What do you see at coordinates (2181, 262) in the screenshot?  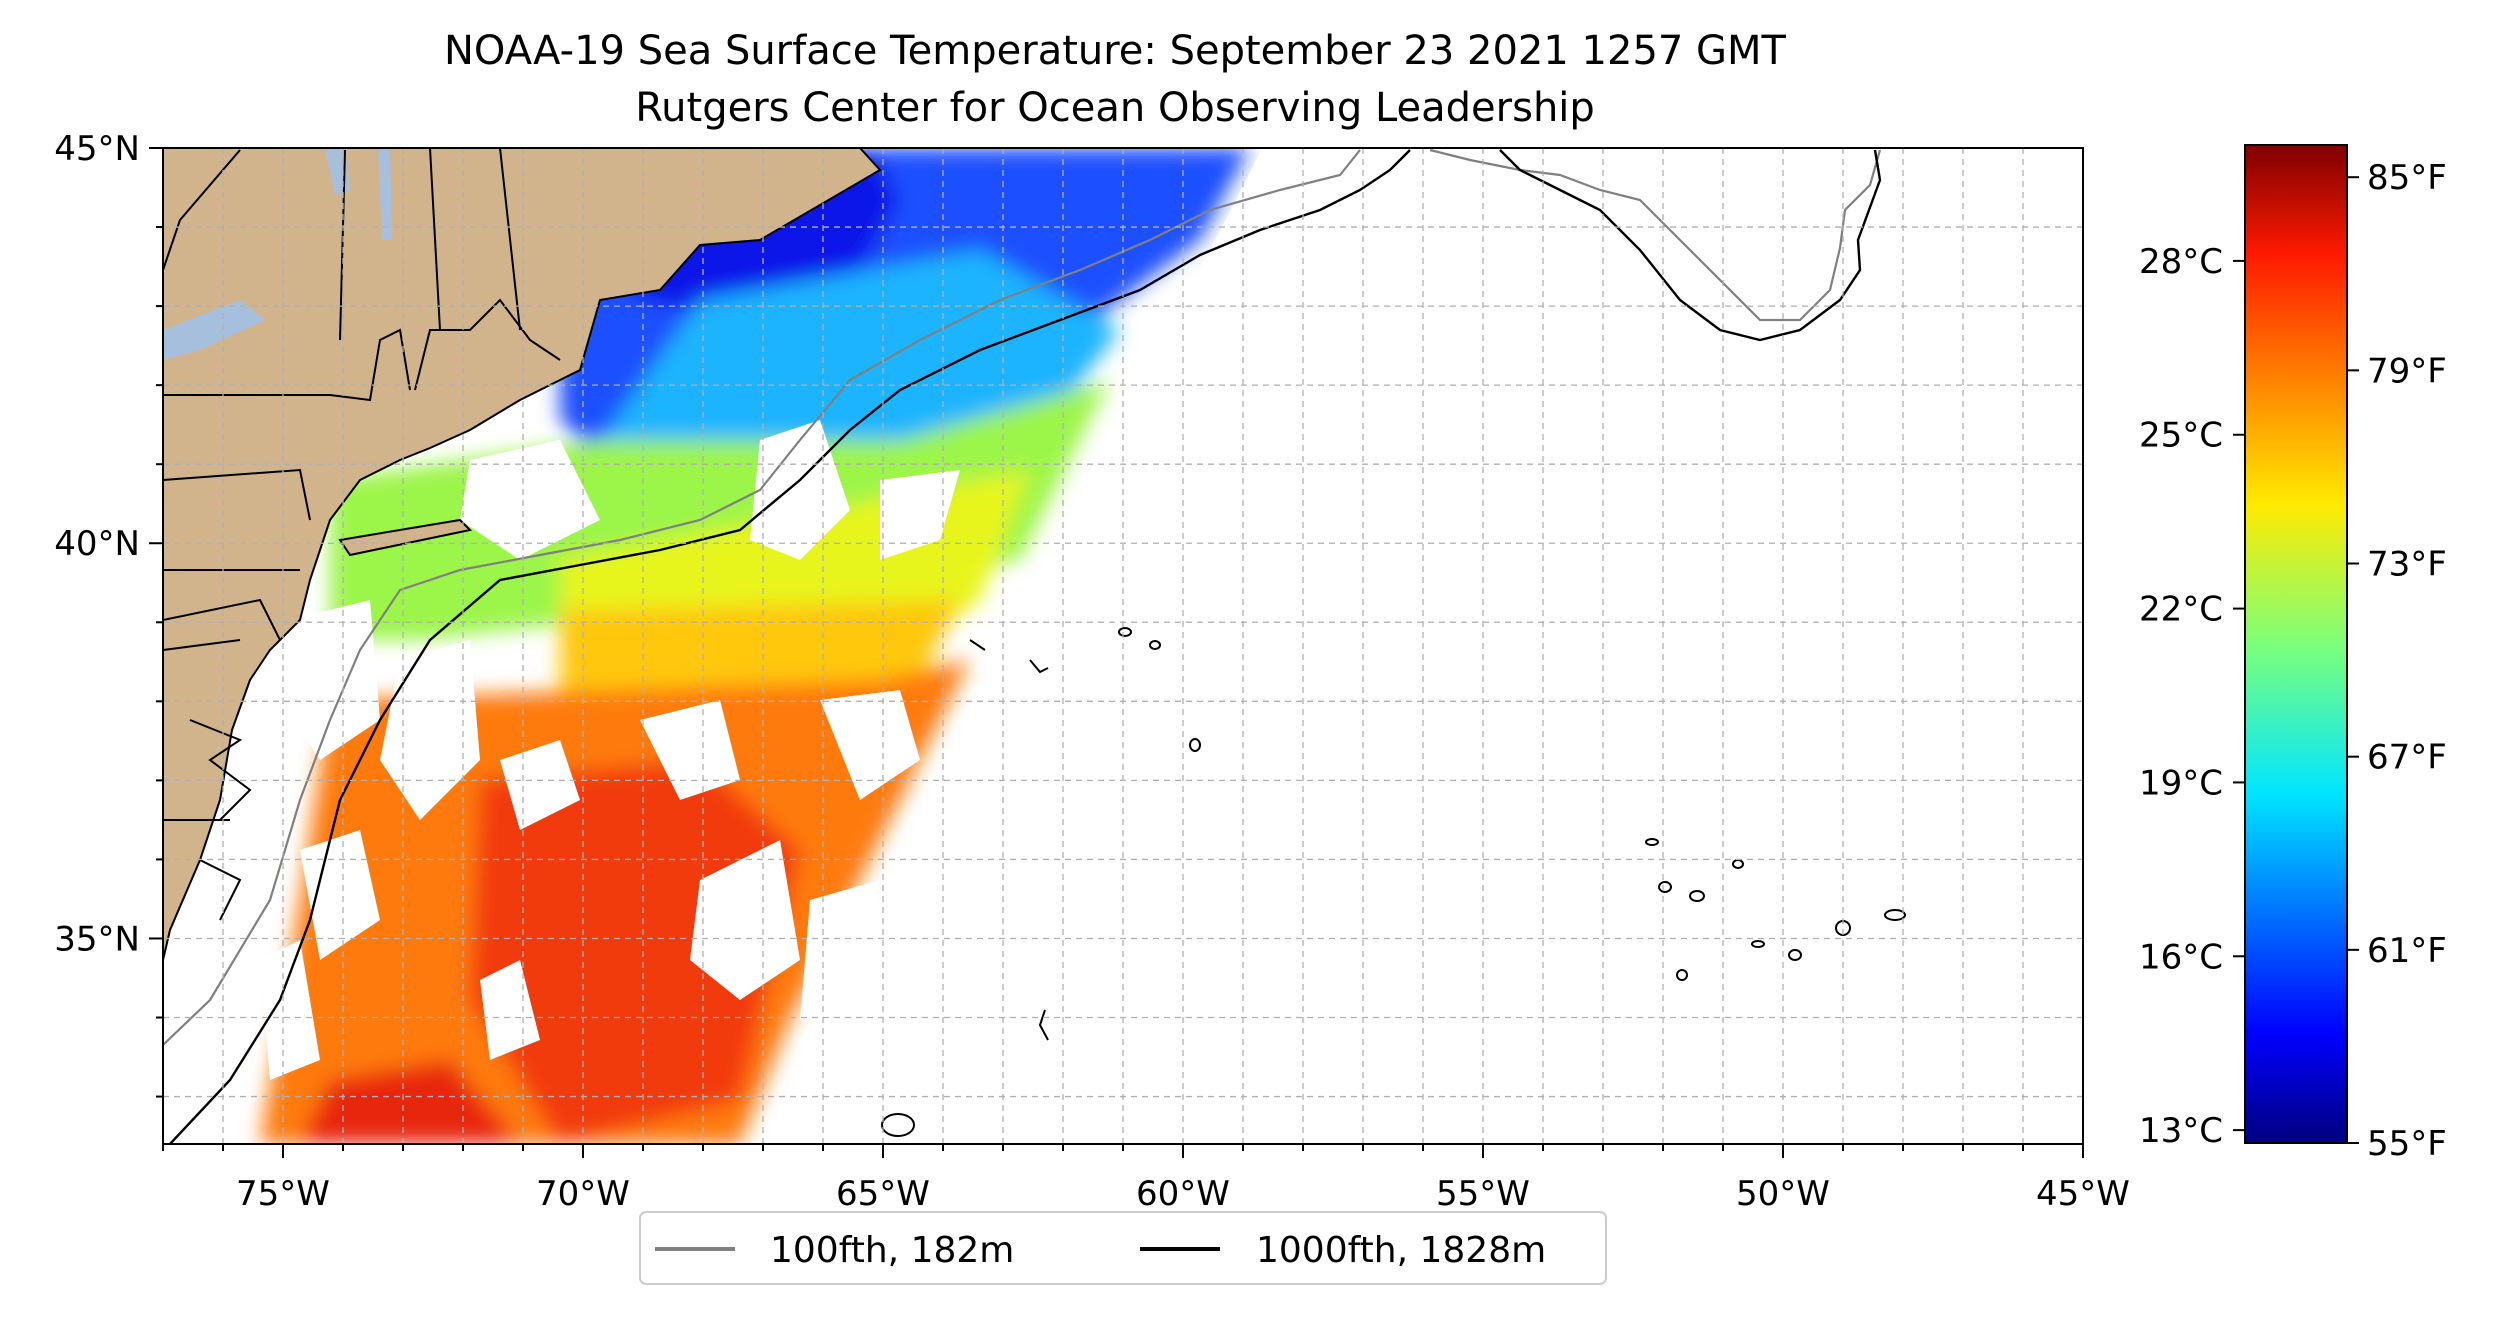 I see `colorbar-label-c: 28°C` at bounding box center [2181, 262].